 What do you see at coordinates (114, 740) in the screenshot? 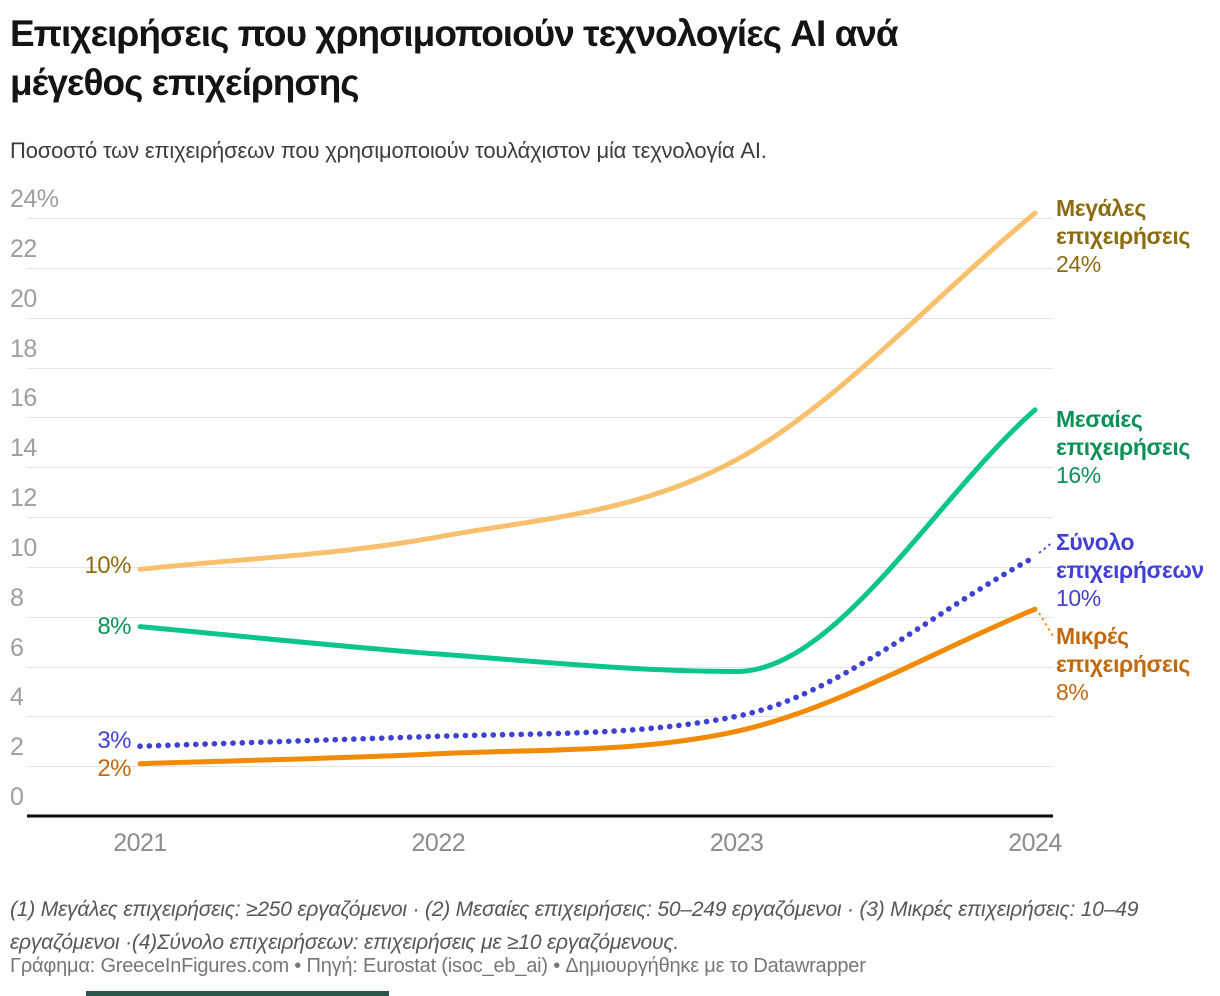
I see `start-value-label-total: 3%` at bounding box center [114, 740].